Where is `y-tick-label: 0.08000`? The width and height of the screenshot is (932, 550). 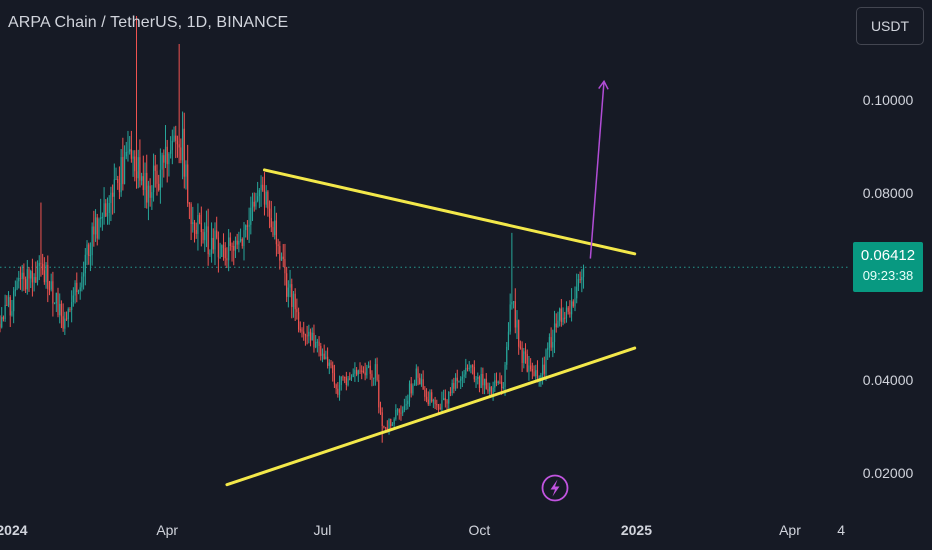
y-tick-label: 0.08000 is located at coordinates (888, 193).